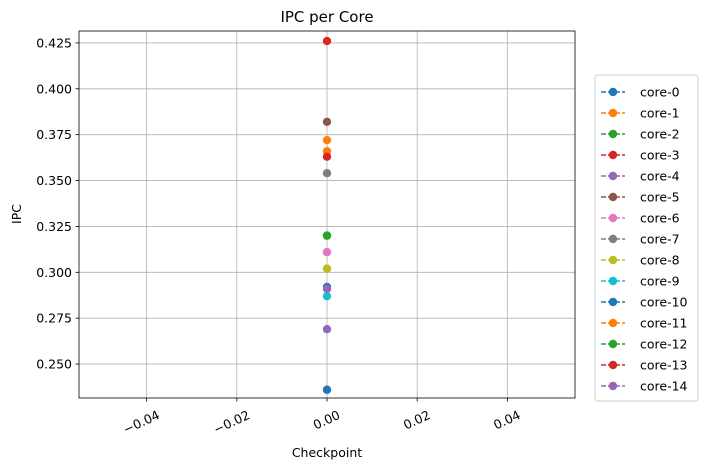 This screenshot has height=469, width=707. Describe the element at coordinates (664, 386) in the screenshot. I see `legend-label: core-14` at that location.